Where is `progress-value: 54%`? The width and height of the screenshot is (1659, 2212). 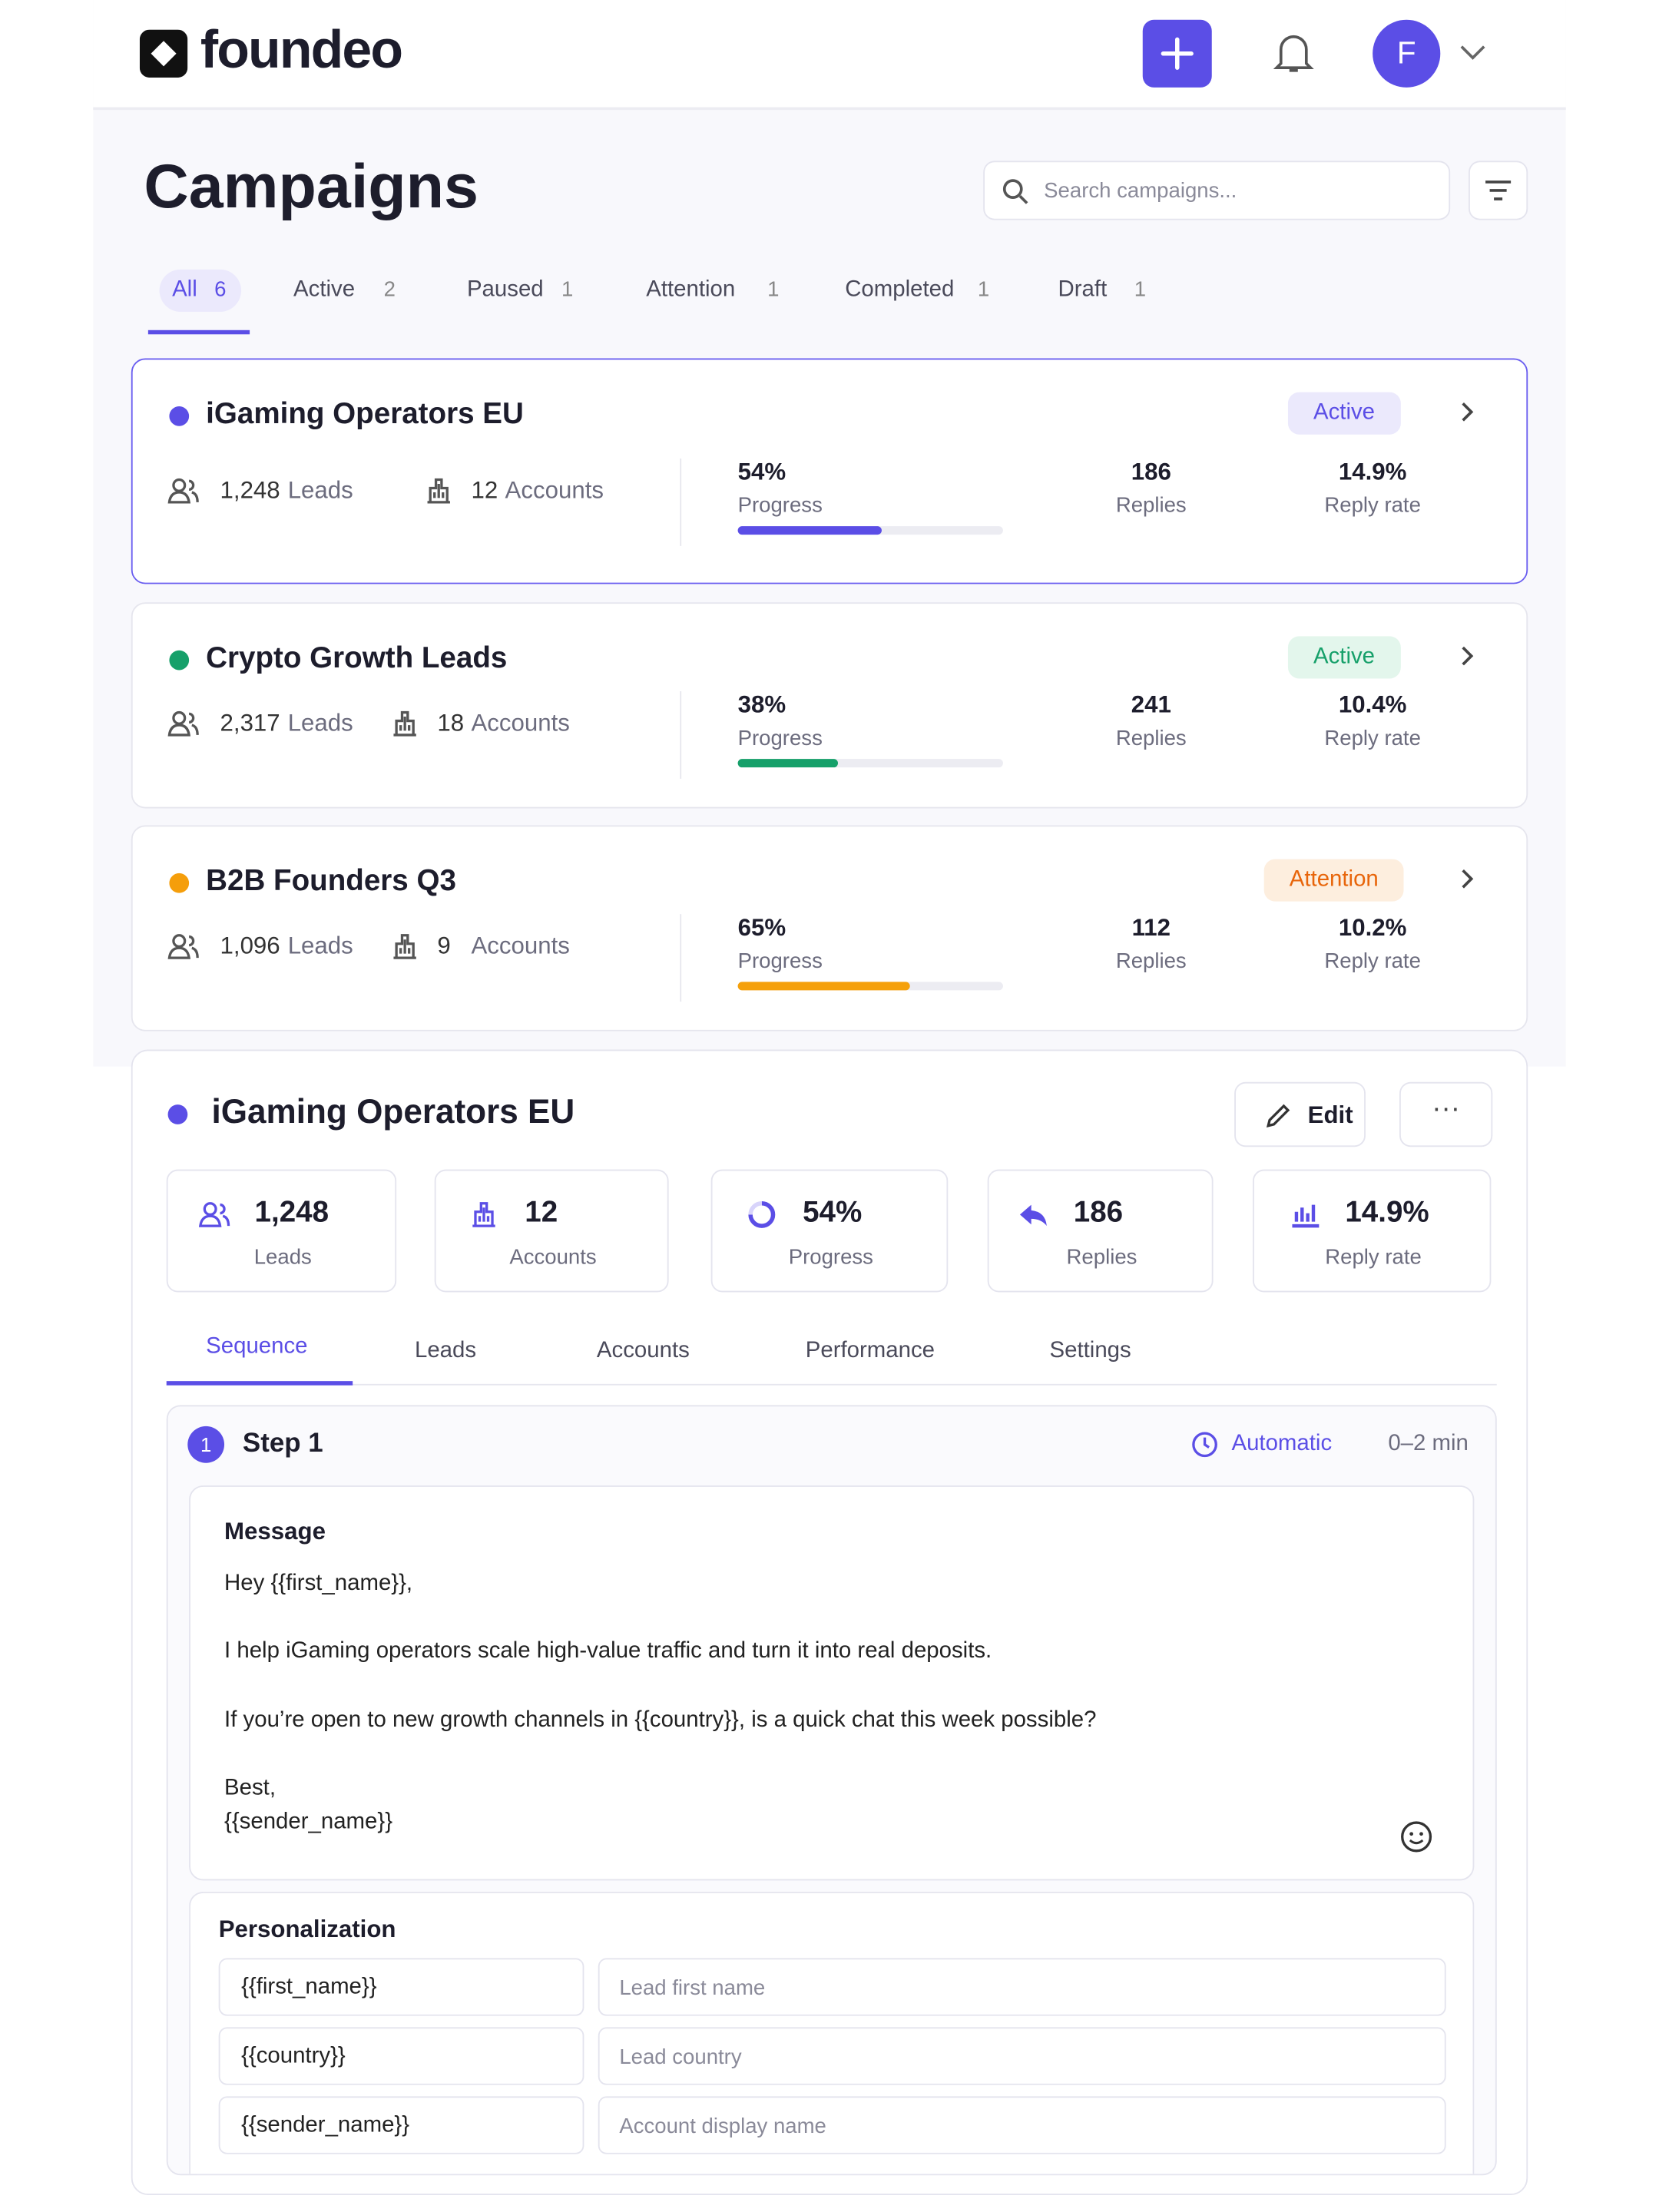
progress-value: 54% is located at coordinates (762, 471).